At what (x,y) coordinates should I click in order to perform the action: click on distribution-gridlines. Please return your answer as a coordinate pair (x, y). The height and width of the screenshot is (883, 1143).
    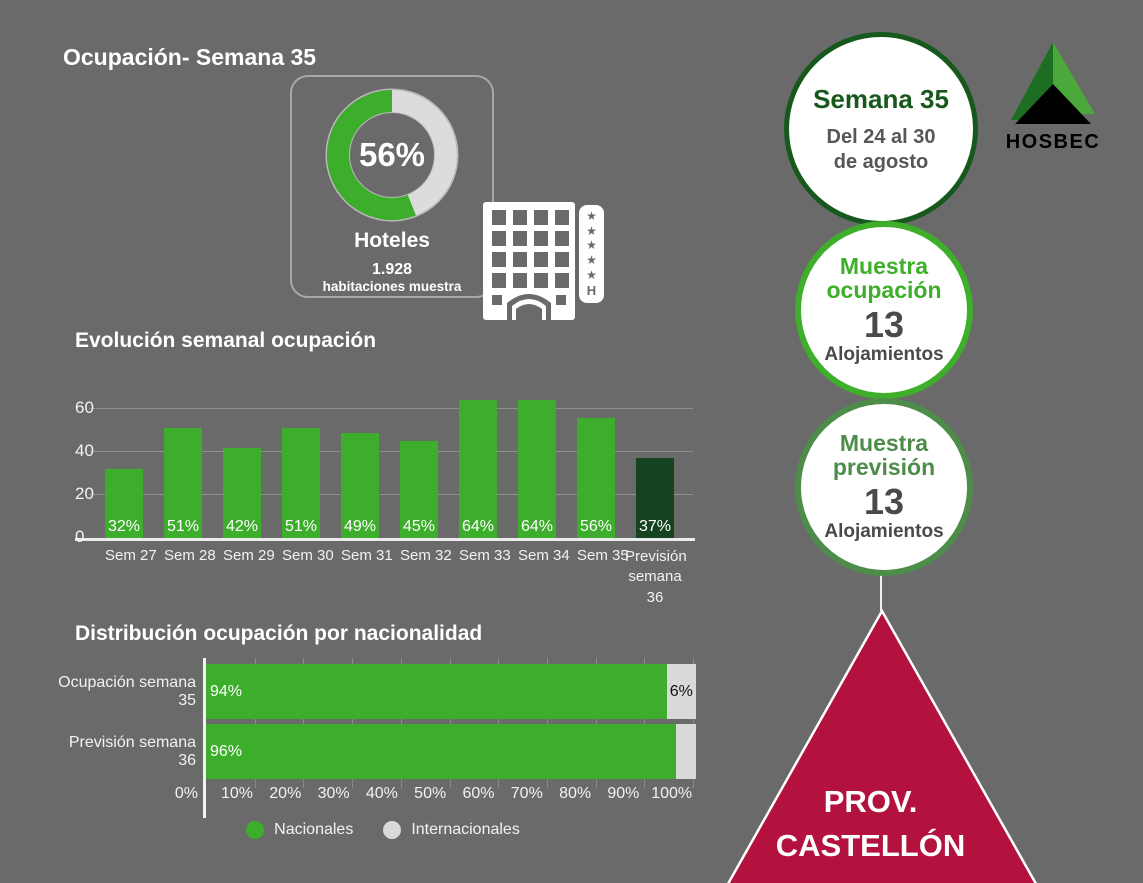
    Looking at the image, I should click on (451, 723).